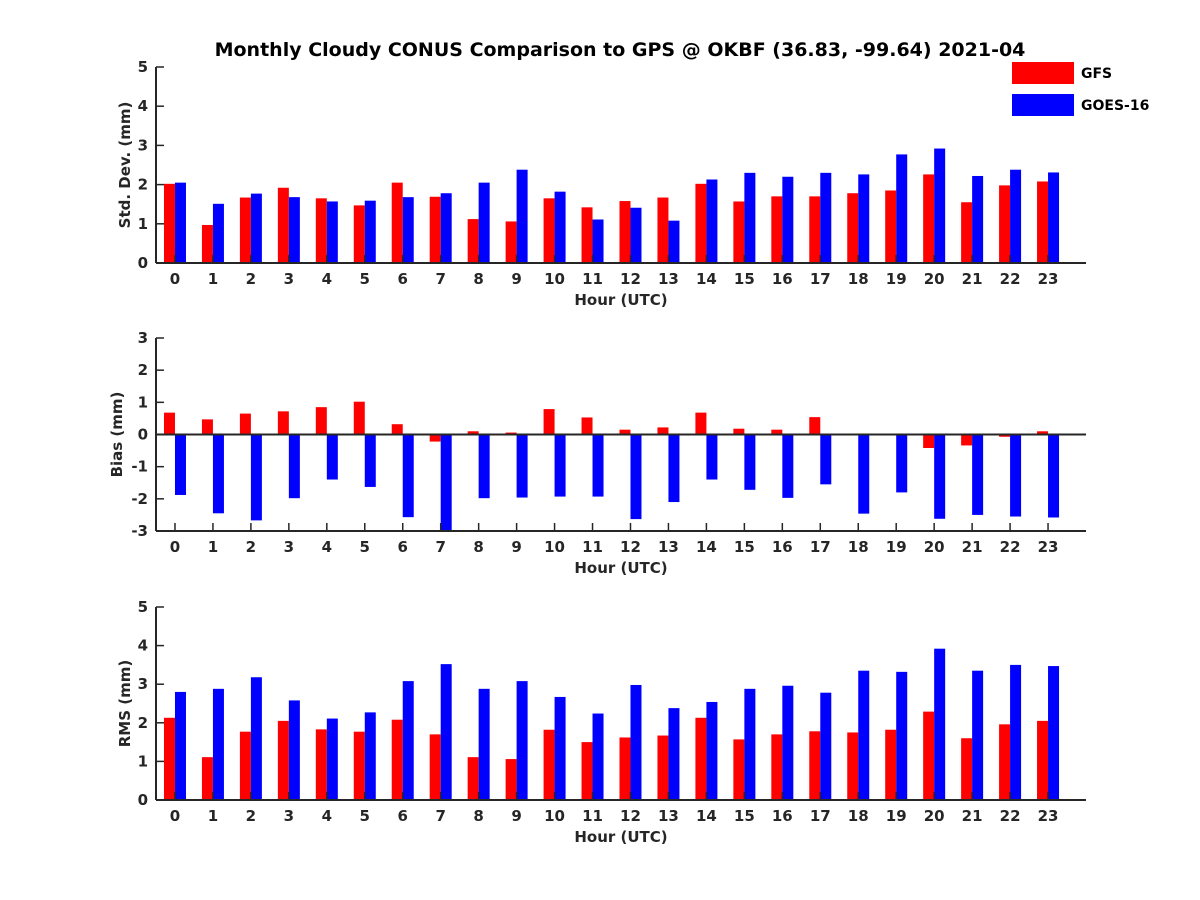 The image size is (1200, 900). I want to click on y-tick-label: 0, so click(143, 800).